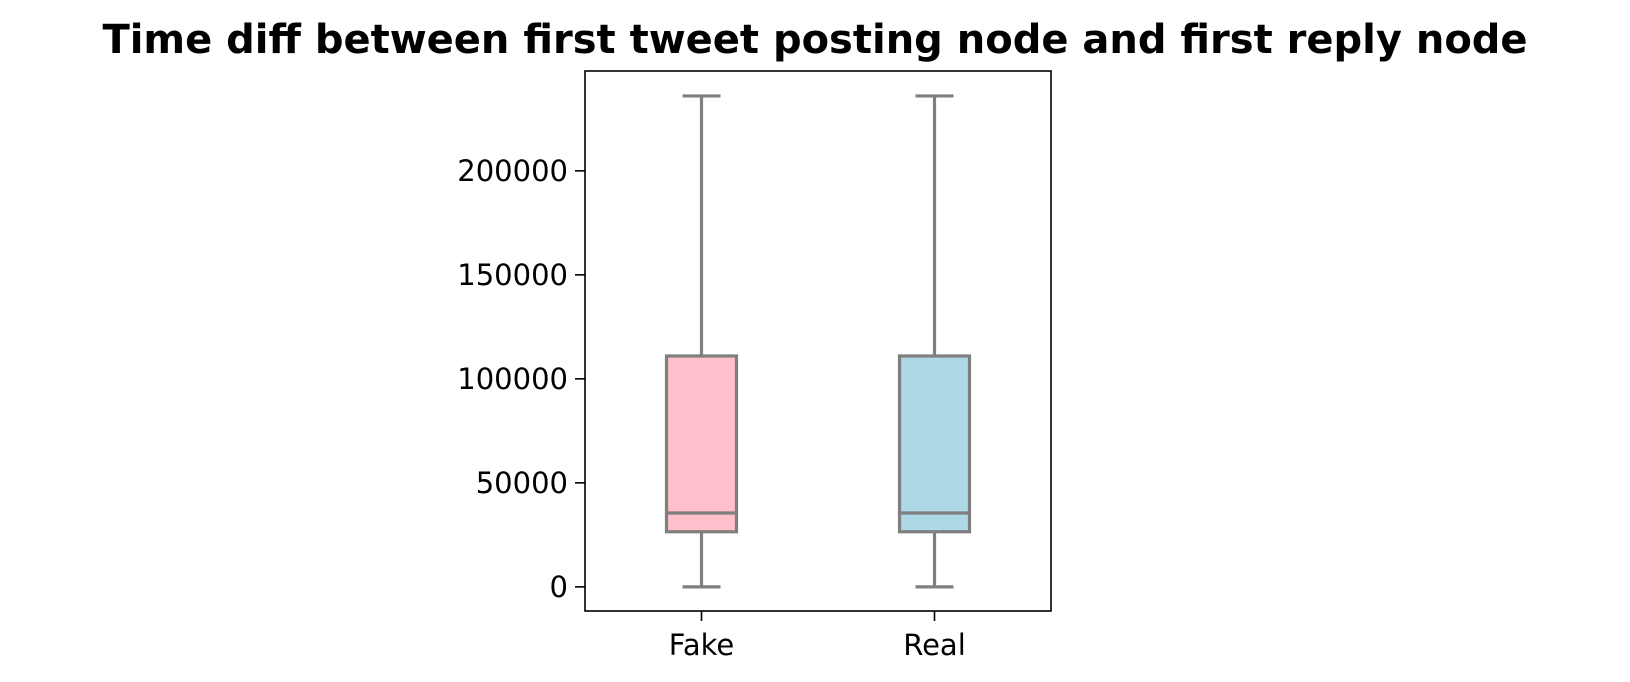 The image size is (1630, 682). What do you see at coordinates (559, 587) in the screenshot?
I see `y-tick-label: 0` at bounding box center [559, 587].